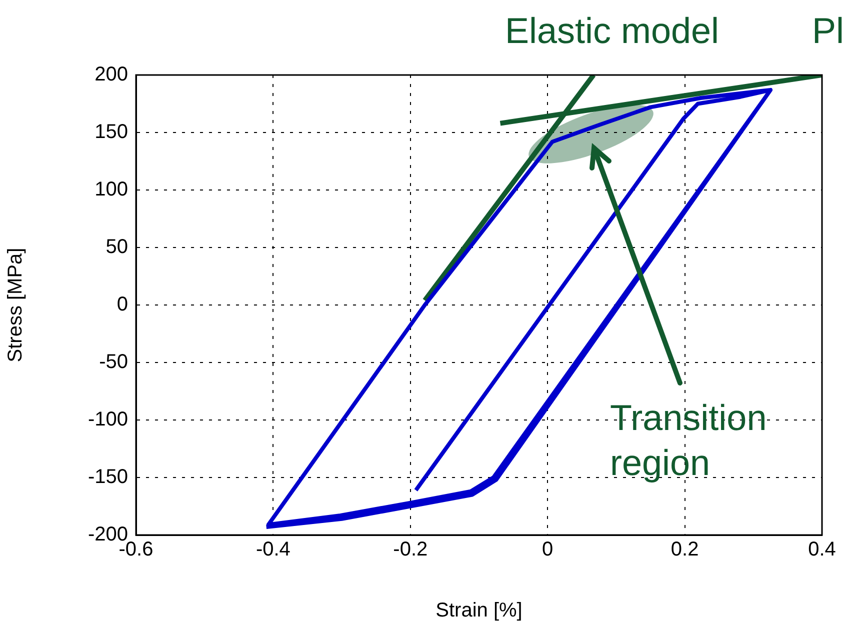 This screenshot has height=627, width=845. What do you see at coordinates (15, 305) in the screenshot?
I see `y-axis-title: Stress [MPa]` at bounding box center [15, 305].